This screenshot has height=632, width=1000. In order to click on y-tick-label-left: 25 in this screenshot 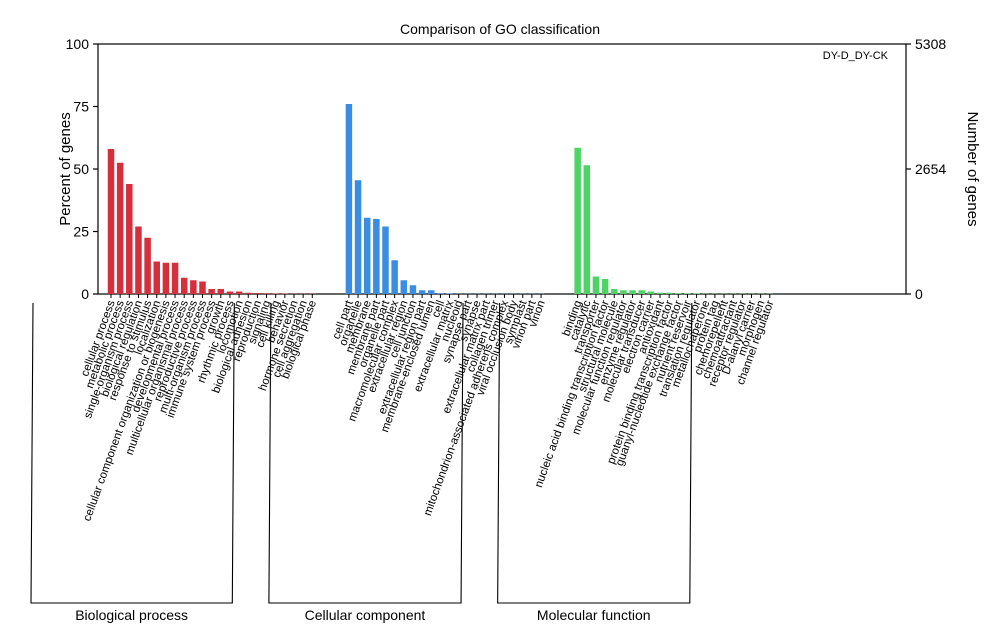, I will do `click(81, 232)`.